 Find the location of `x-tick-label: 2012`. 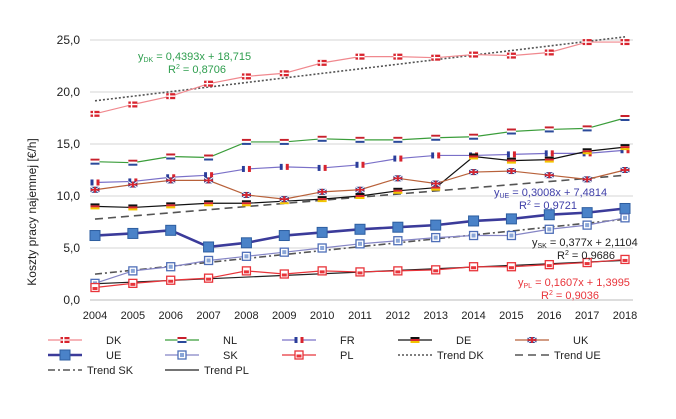

x-tick-label: 2012 is located at coordinates (398, 316).